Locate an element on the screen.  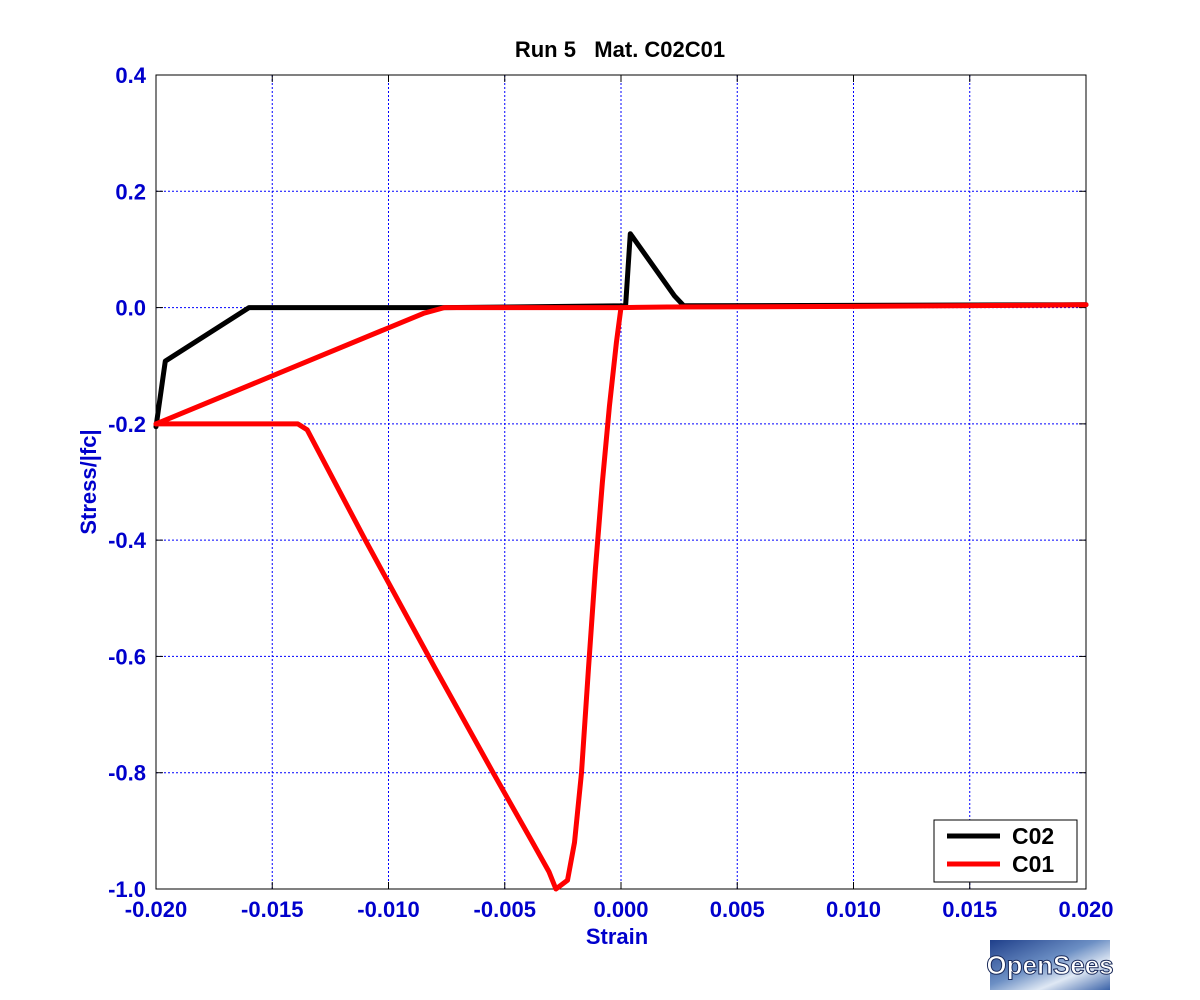
x-tick-label: 0.015 is located at coordinates (969, 909).